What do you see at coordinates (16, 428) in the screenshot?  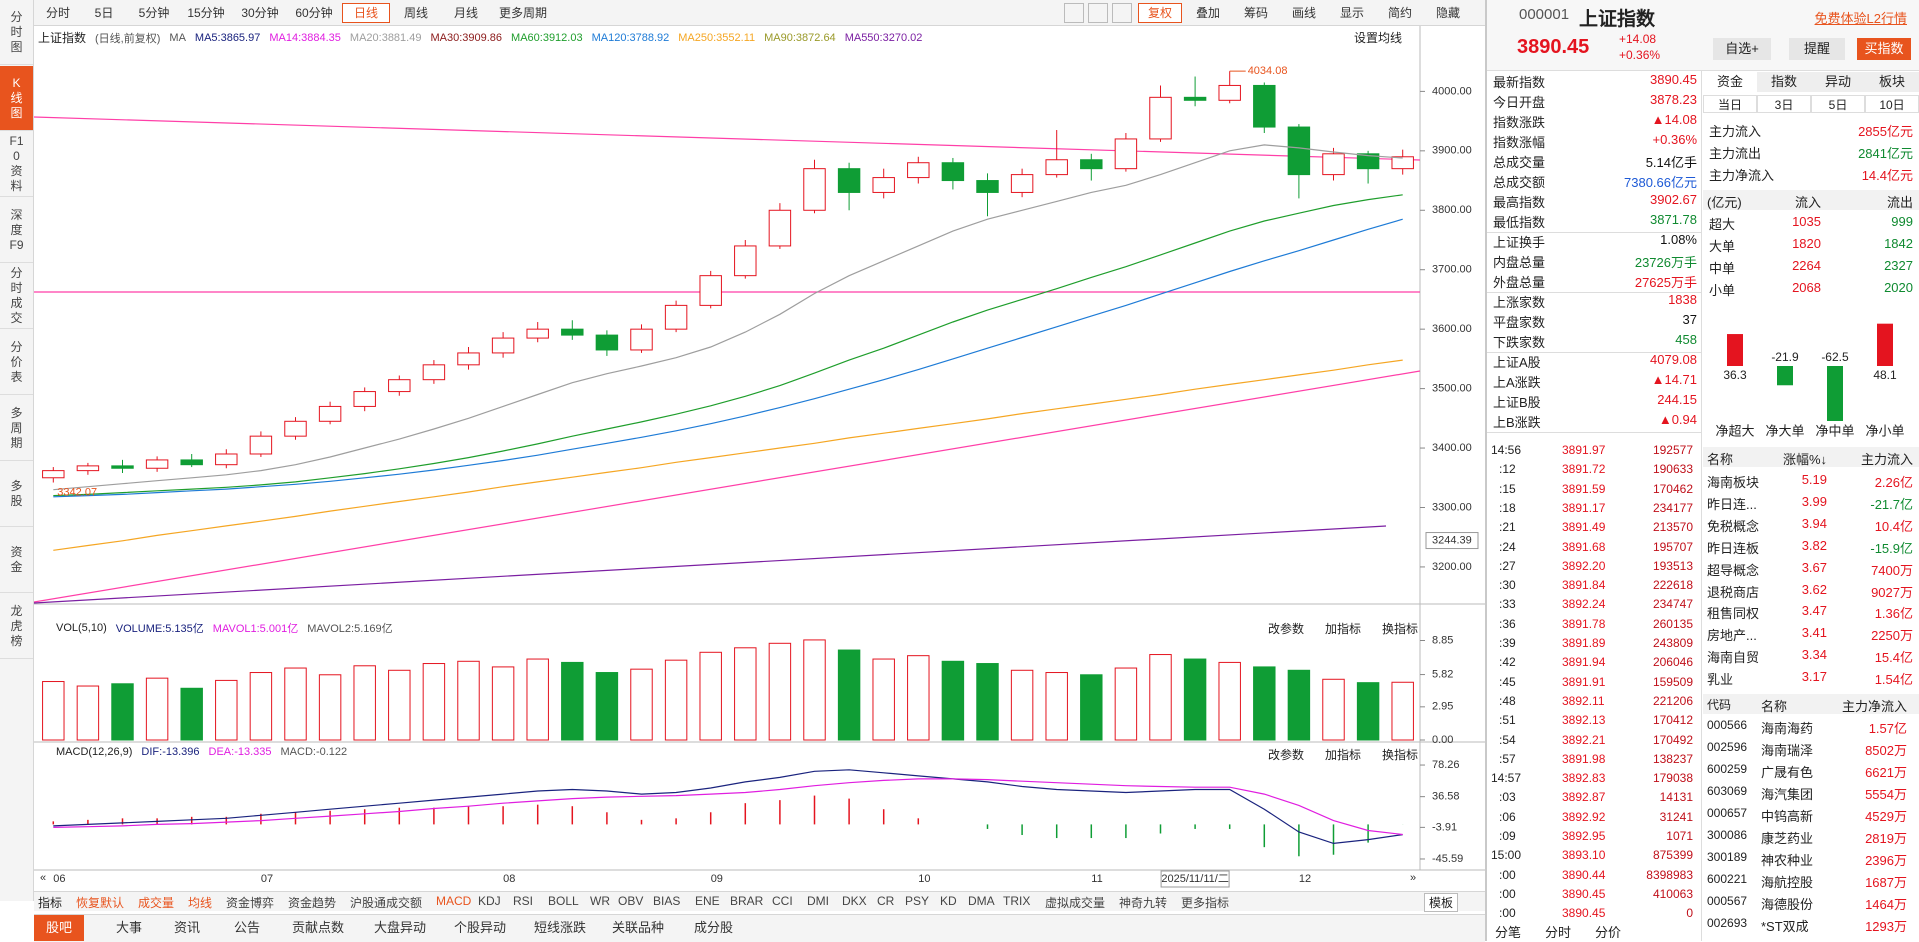 I see `side-tab: 多周期` at bounding box center [16, 428].